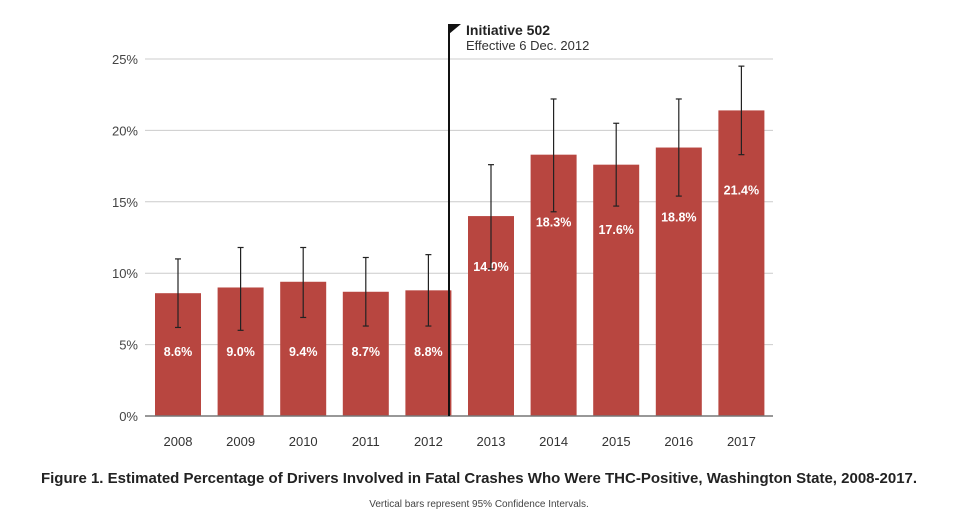 The height and width of the screenshot is (525, 958). What do you see at coordinates (125, 130) in the screenshot?
I see `y-tick-label: 20%` at bounding box center [125, 130].